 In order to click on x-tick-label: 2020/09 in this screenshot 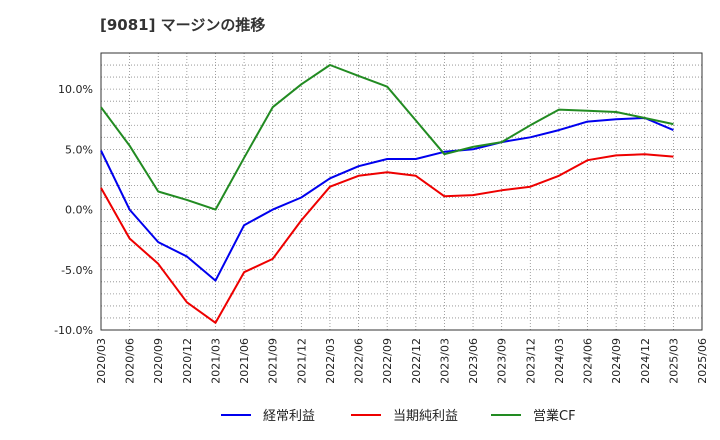, I will do `click(158, 361)`.